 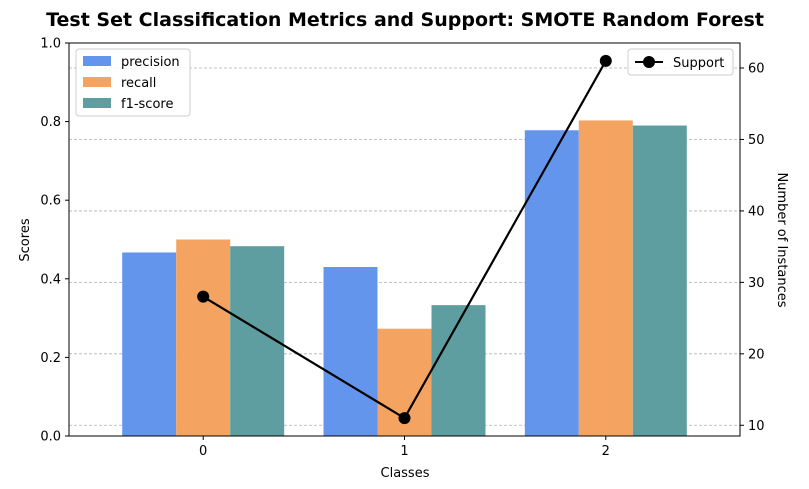 I want to click on x-tick-label: 1, so click(x=404, y=451).